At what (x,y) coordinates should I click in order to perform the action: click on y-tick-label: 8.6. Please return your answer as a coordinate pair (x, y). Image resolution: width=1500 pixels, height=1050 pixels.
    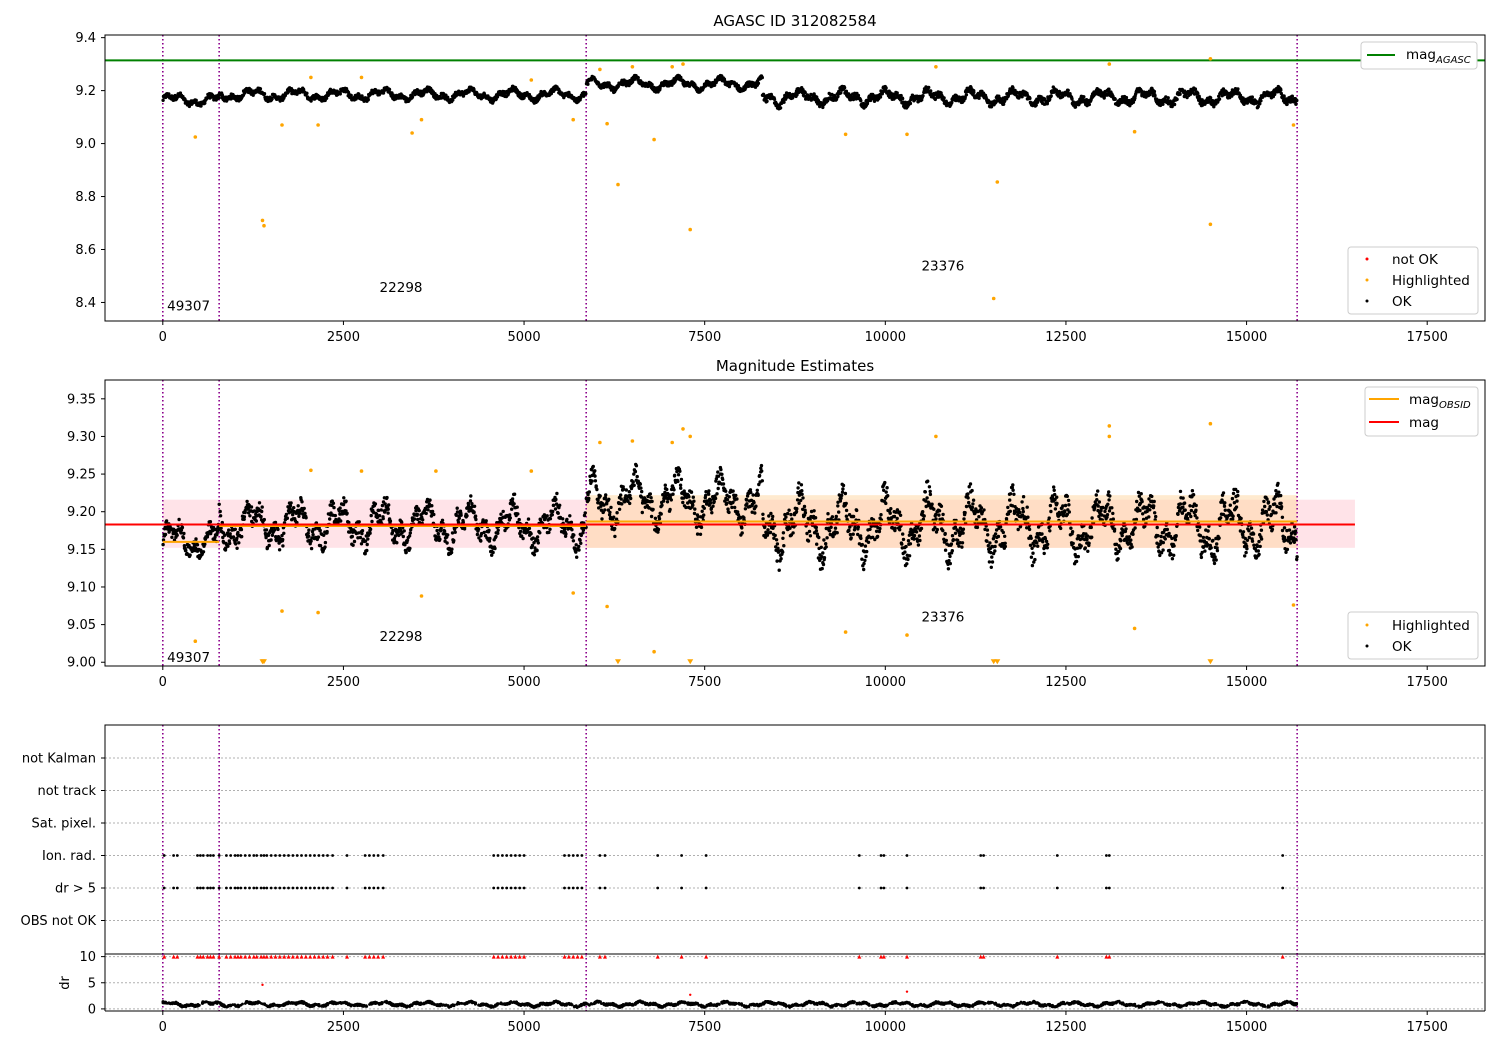
    Looking at the image, I should click on (85, 250).